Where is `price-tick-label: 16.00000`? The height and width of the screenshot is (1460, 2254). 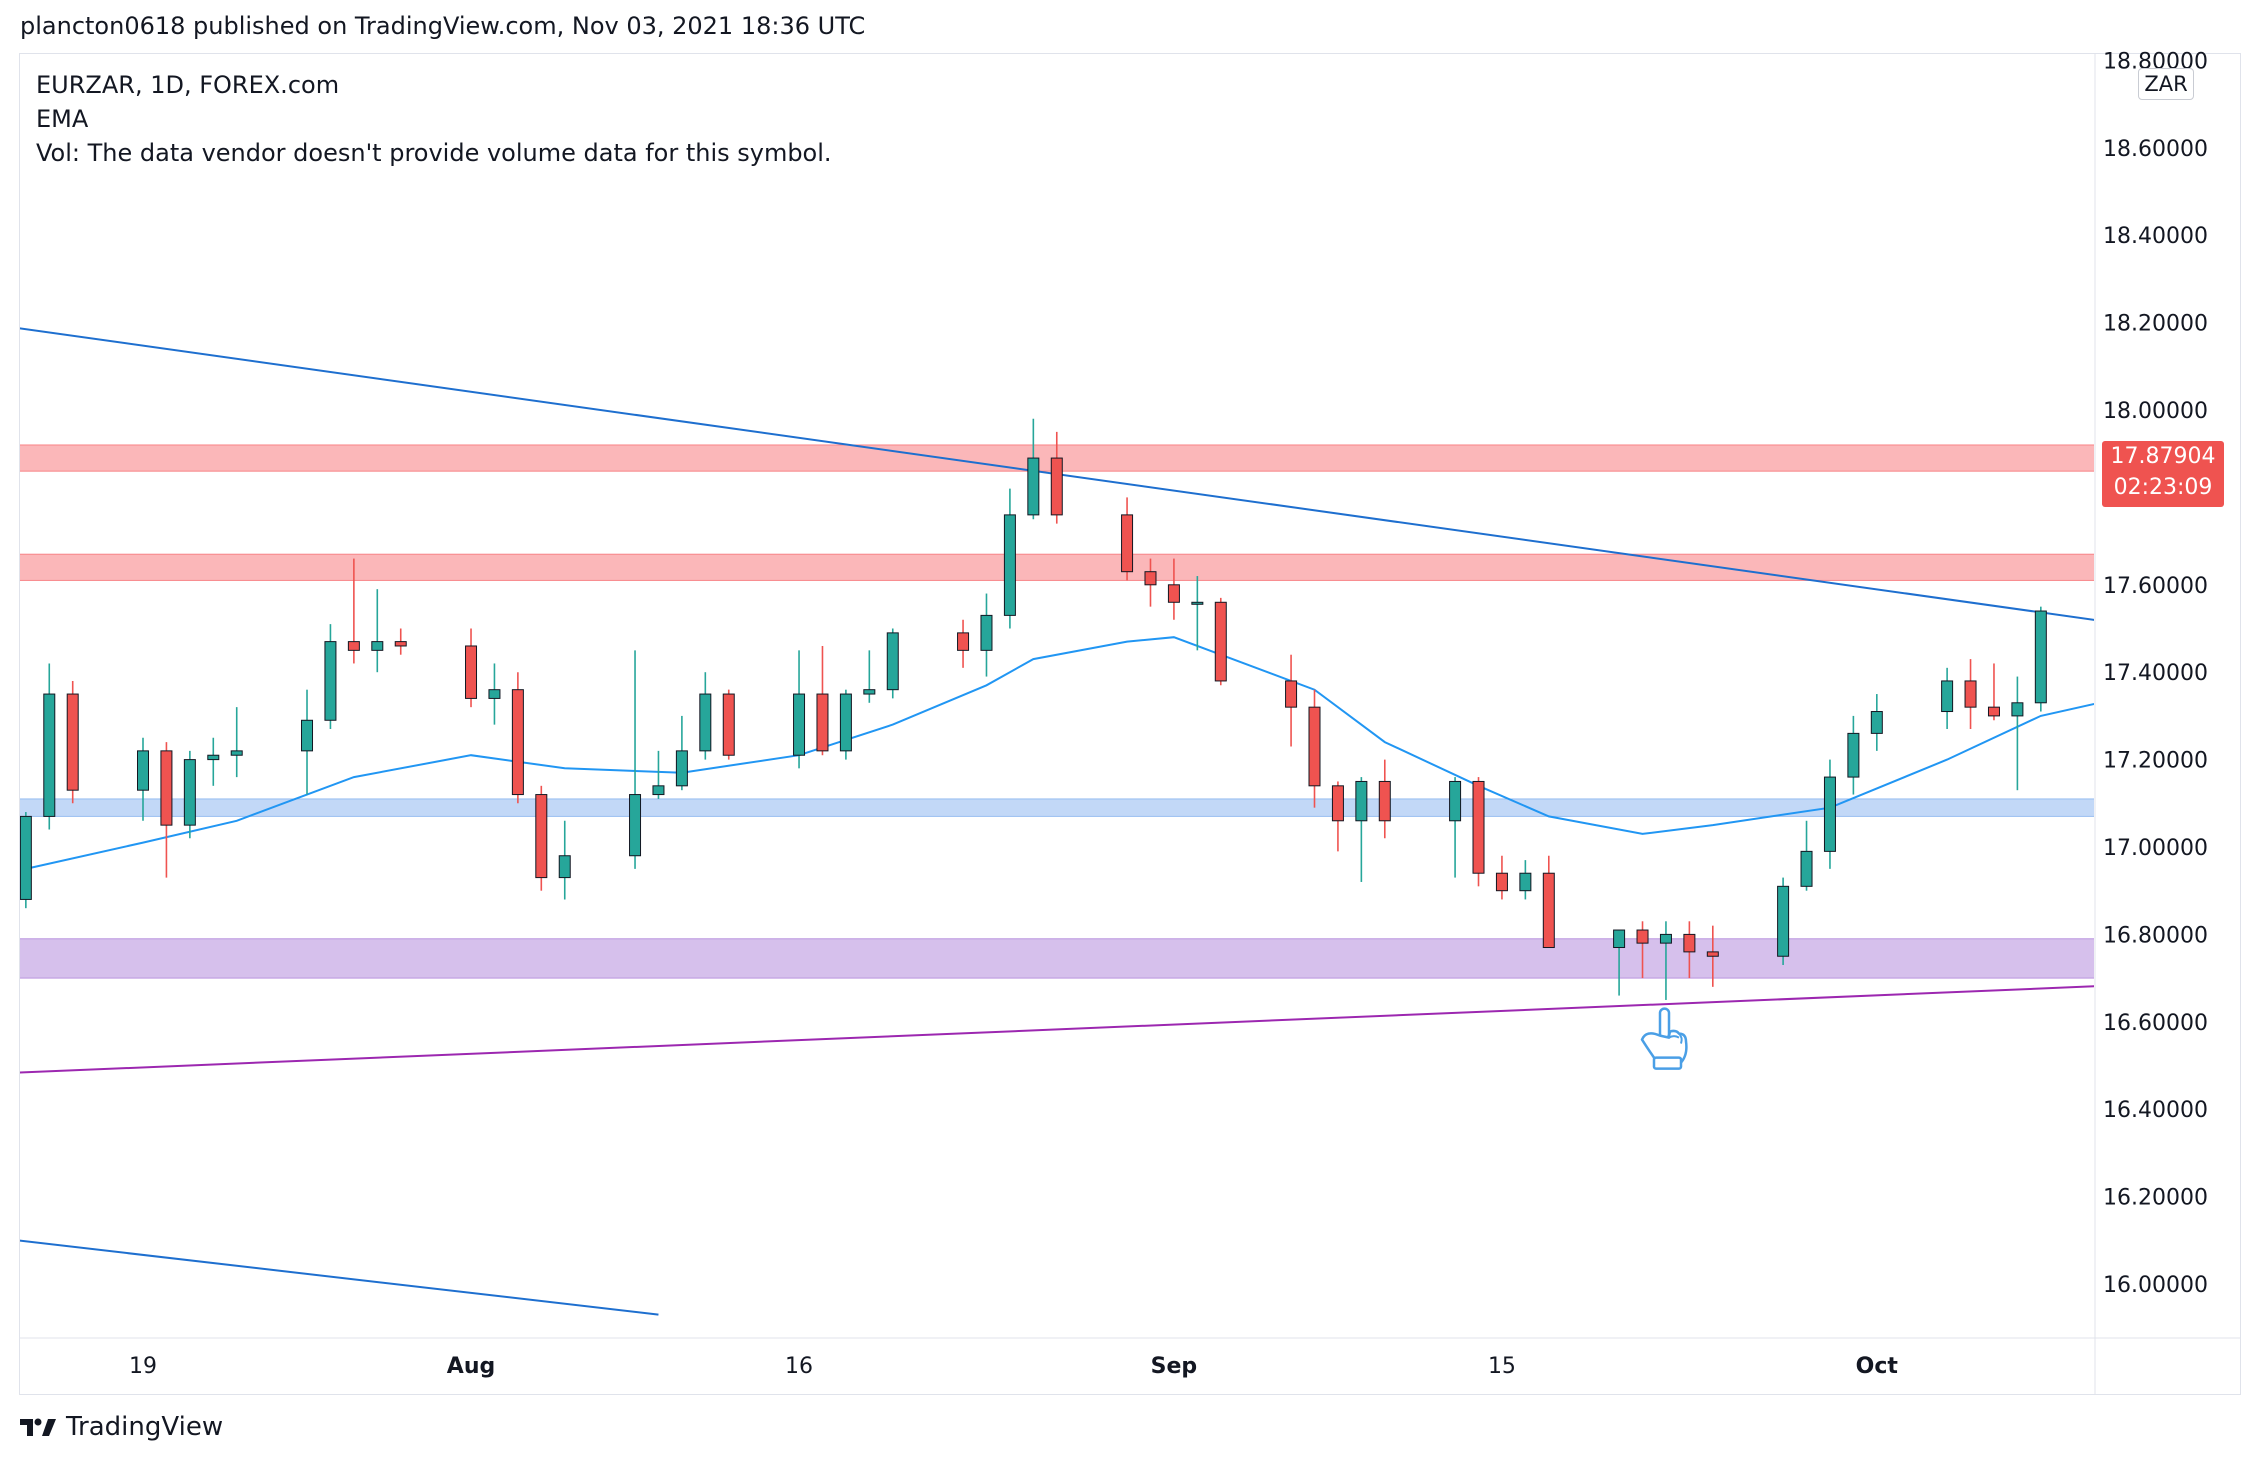 price-tick-label: 16.00000 is located at coordinates (2155, 1285).